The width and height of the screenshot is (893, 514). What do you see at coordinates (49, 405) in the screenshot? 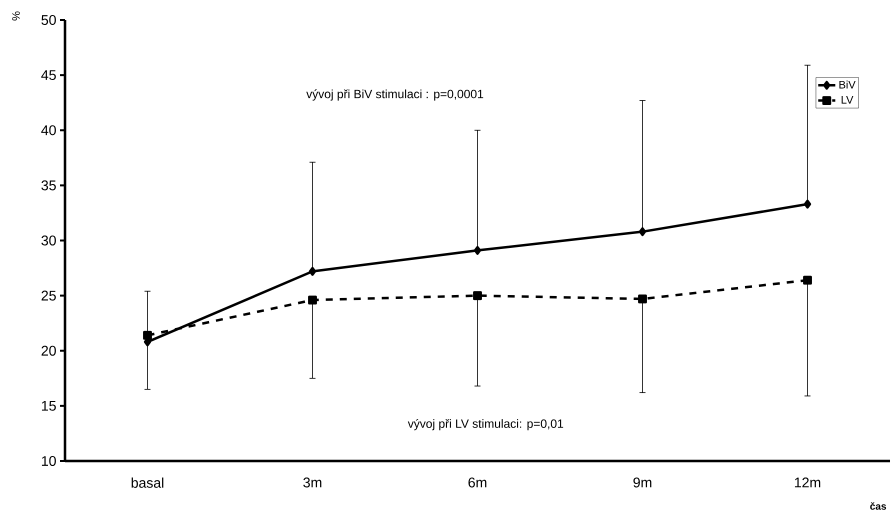
I see `y-tick-label: 15` at bounding box center [49, 405].